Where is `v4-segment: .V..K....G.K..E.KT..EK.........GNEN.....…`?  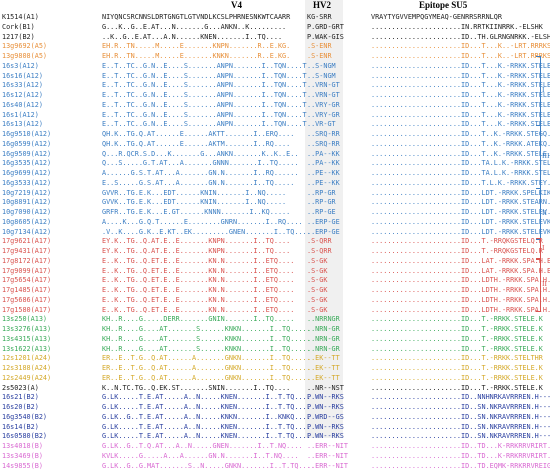
v4-segment: .V..K....G.K..E.KT..EK.........GNEN.....… is located at coordinates (206, 233).